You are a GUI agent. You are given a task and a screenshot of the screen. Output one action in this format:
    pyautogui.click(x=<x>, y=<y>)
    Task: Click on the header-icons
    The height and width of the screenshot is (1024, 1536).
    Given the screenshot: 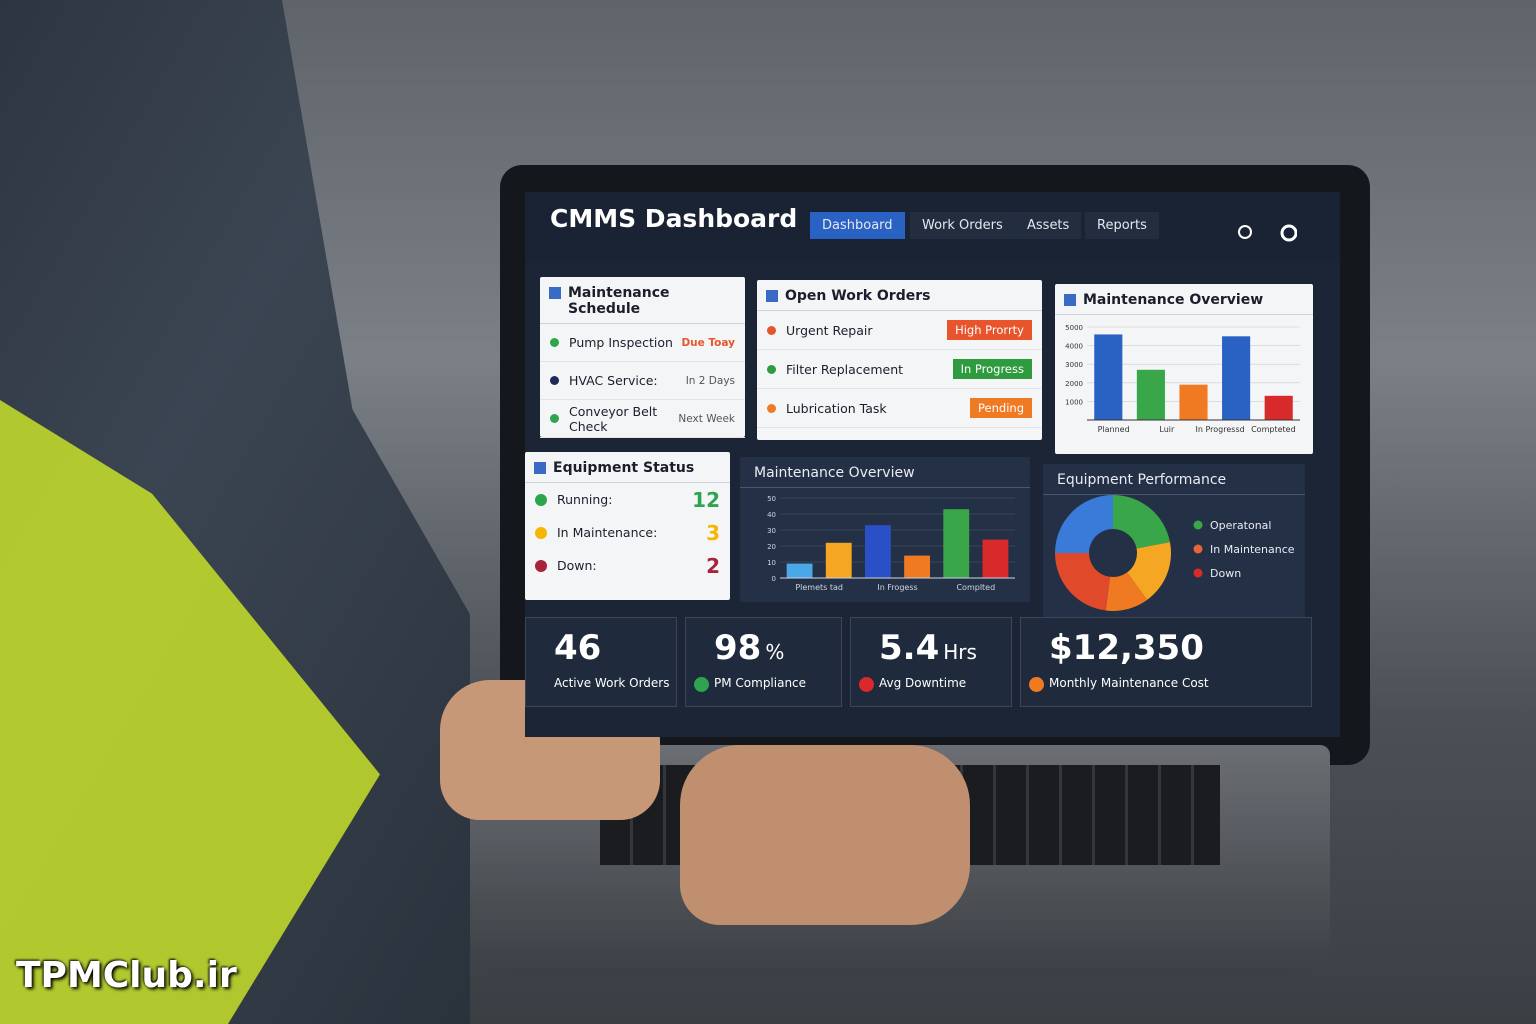 What is the action you would take?
    pyautogui.click(x=1267, y=233)
    